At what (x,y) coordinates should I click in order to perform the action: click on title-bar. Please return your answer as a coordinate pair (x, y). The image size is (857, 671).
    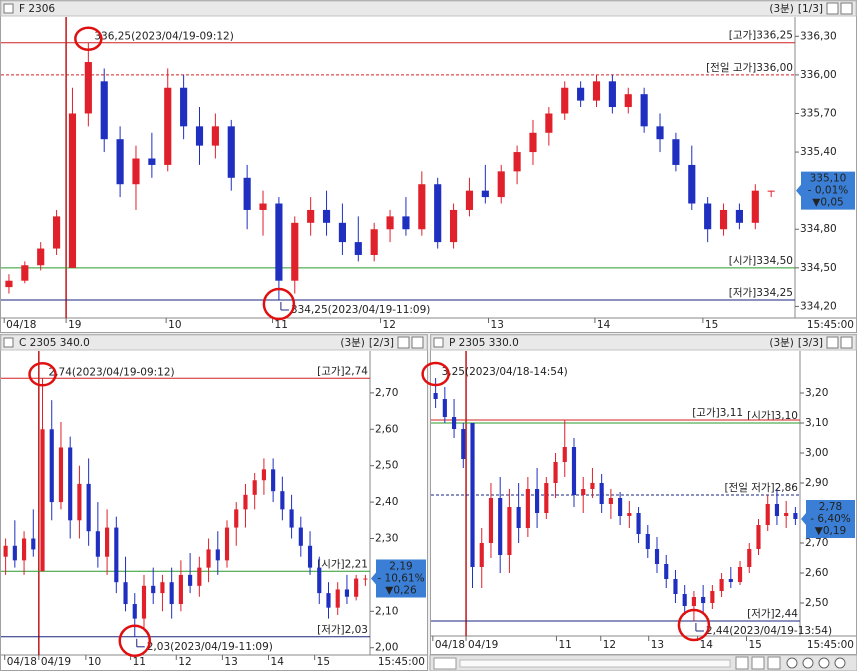
    Looking at the image, I should click on (214, 342).